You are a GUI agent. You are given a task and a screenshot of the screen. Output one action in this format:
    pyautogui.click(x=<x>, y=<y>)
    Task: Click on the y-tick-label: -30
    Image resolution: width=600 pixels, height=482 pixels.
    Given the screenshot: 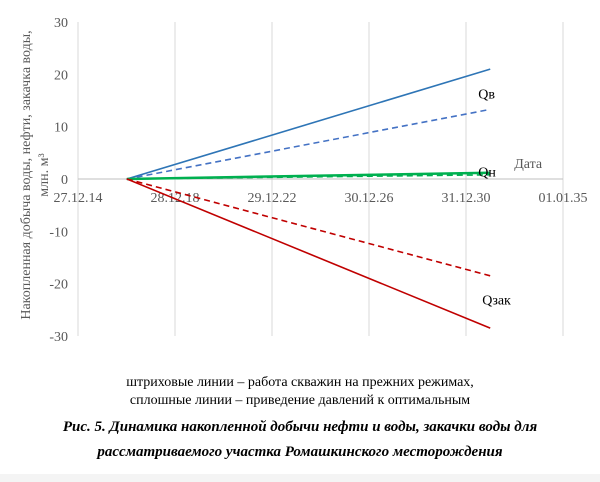 What is the action you would take?
    pyautogui.click(x=58, y=337)
    